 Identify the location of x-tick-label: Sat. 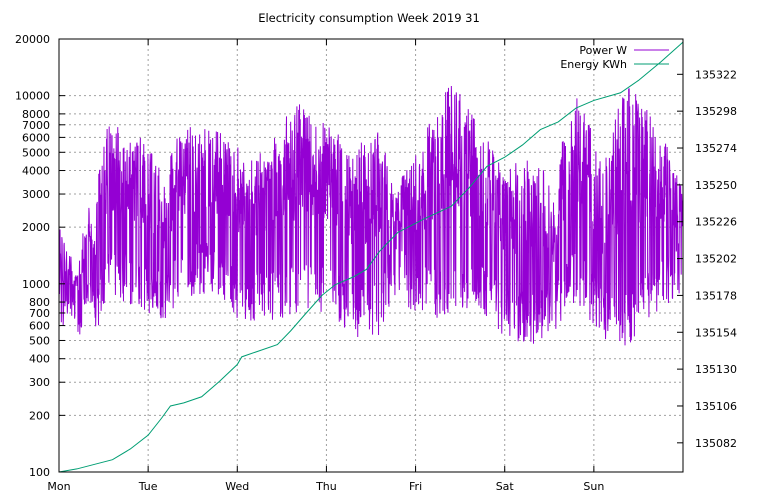
(505, 486).